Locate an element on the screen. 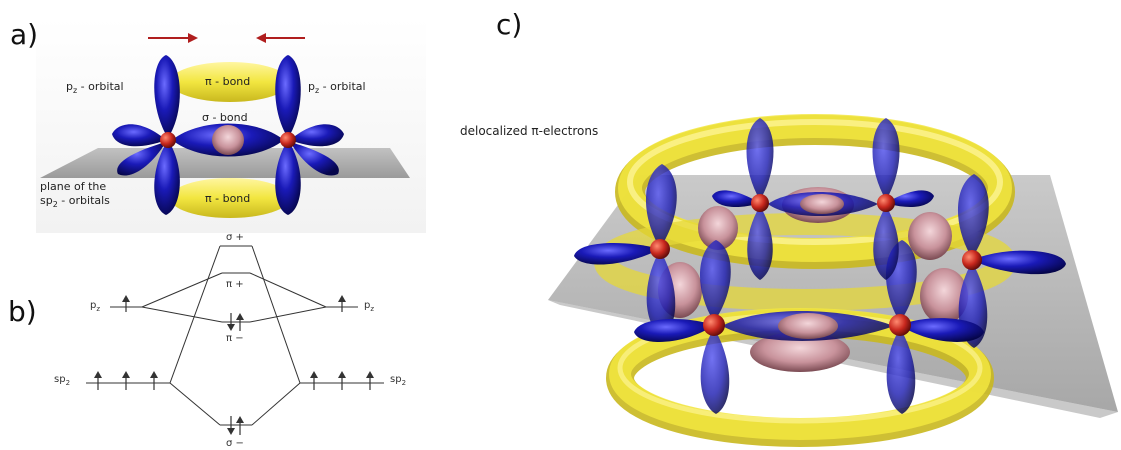 The image size is (1121, 450). sigma-core-bottom is located at coordinates (808, 326).